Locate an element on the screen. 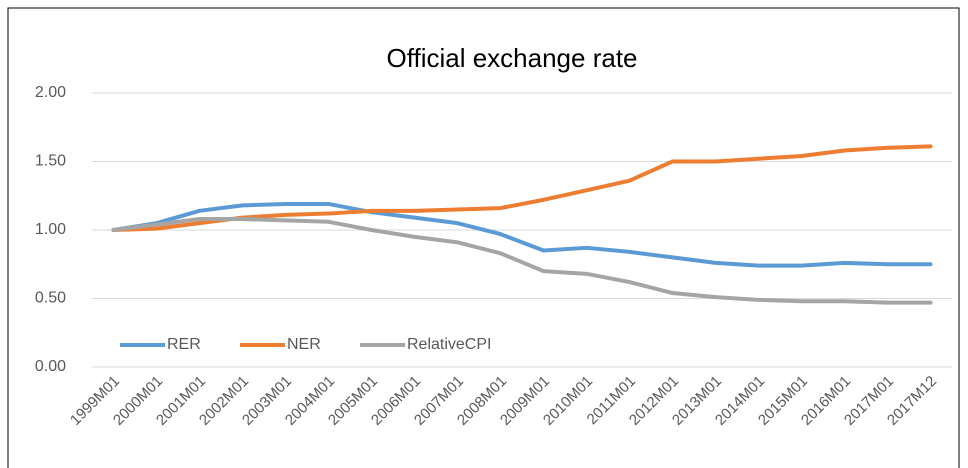 This screenshot has width=968, height=468. y-tick-label: 0.00 is located at coordinates (50, 366).